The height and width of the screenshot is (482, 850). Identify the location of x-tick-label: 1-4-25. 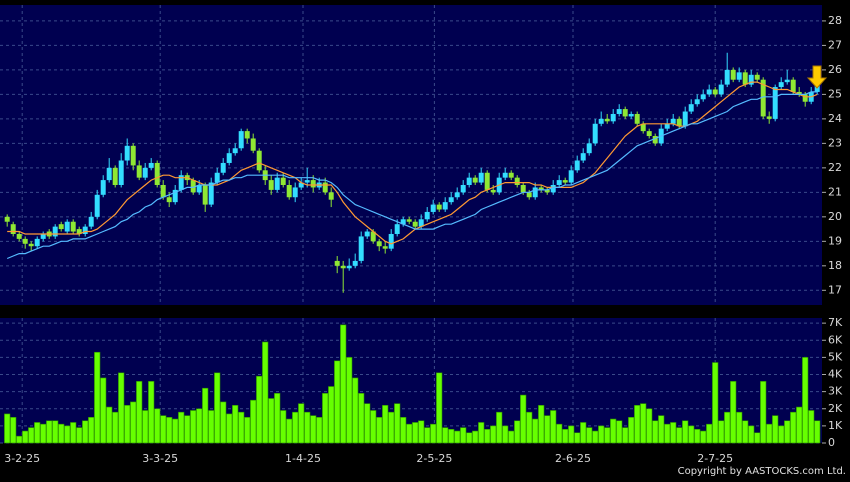
(303, 458).